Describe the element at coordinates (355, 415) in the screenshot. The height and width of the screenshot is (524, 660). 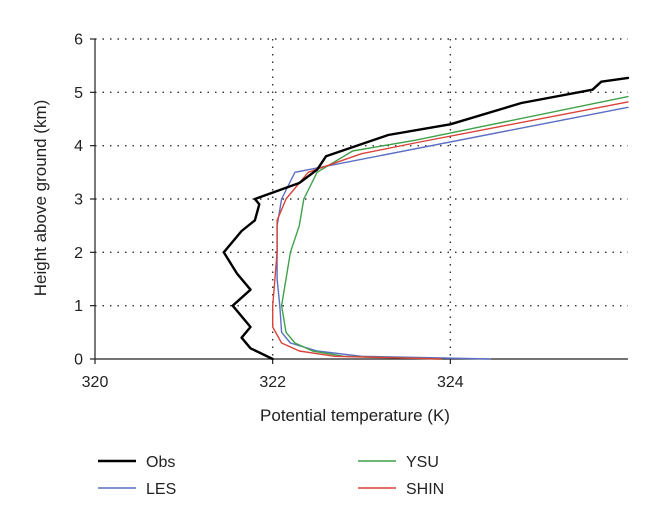
I see `x-axis-label: Potential temperature (K)` at that location.